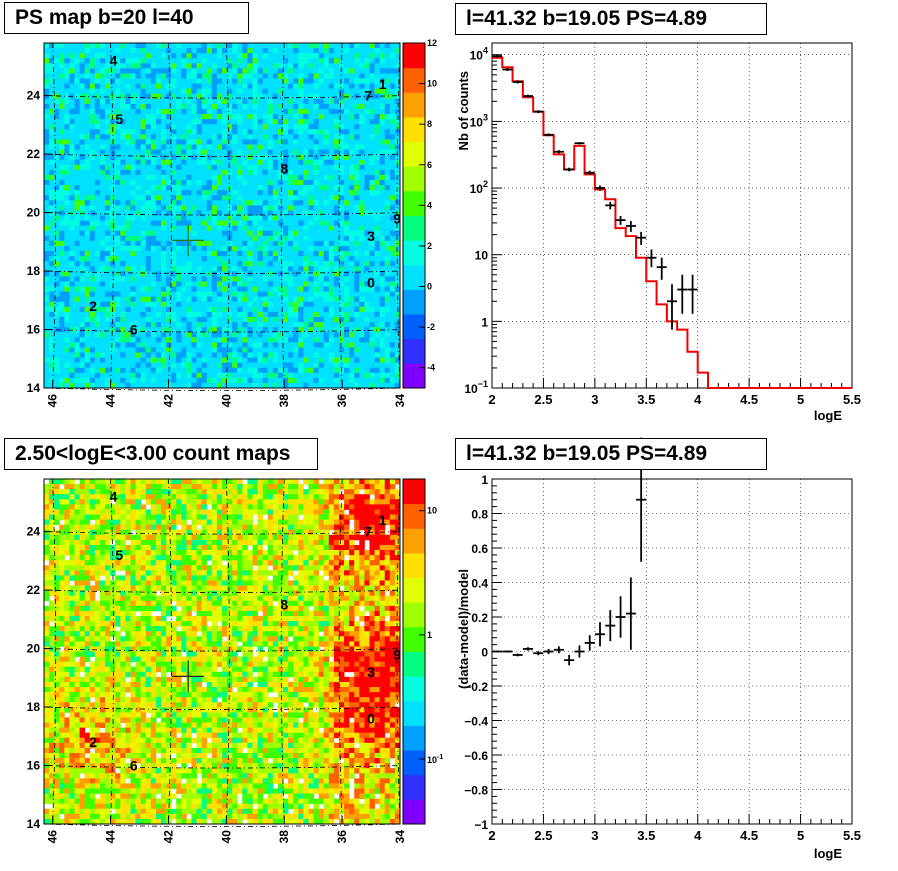 The image size is (898, 871). What do you see at coordinates (226, 401) in the screenshot?
I see `x-tick-label: 40` at bounding box center [226, 401].